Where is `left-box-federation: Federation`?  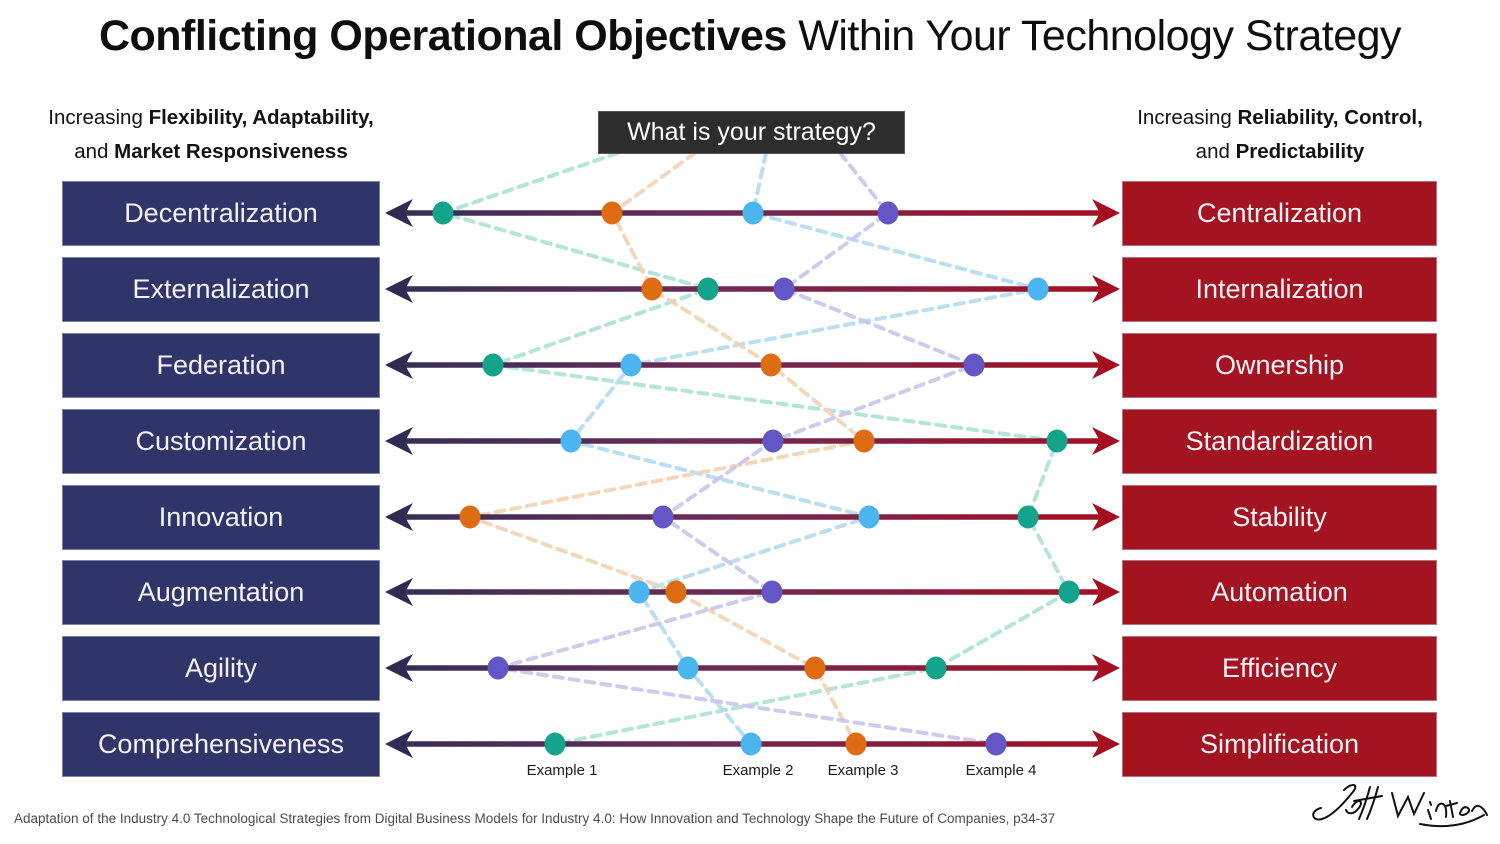 left-box-federation: Federation is located at coordinates (221, 365).